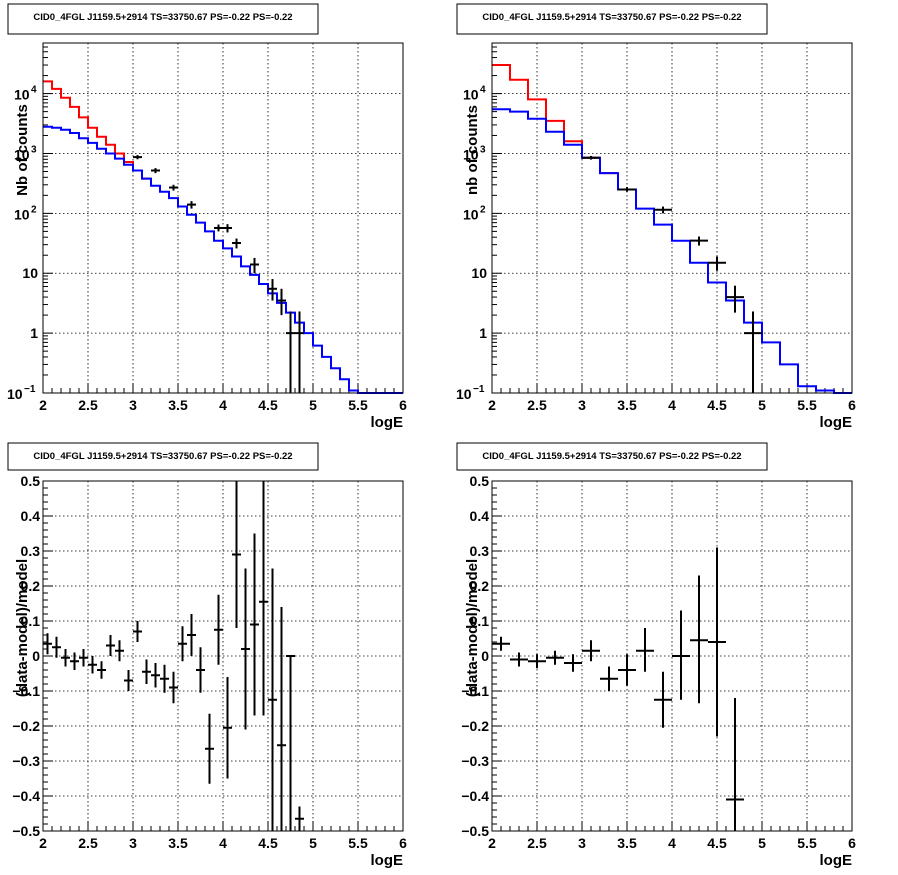 The width and height of the screenshot is (898, 875). What do you see at coordinates (485, 656) in the screenshot?
I see `y-tick-label: 0` at bounding box center [485, 656].